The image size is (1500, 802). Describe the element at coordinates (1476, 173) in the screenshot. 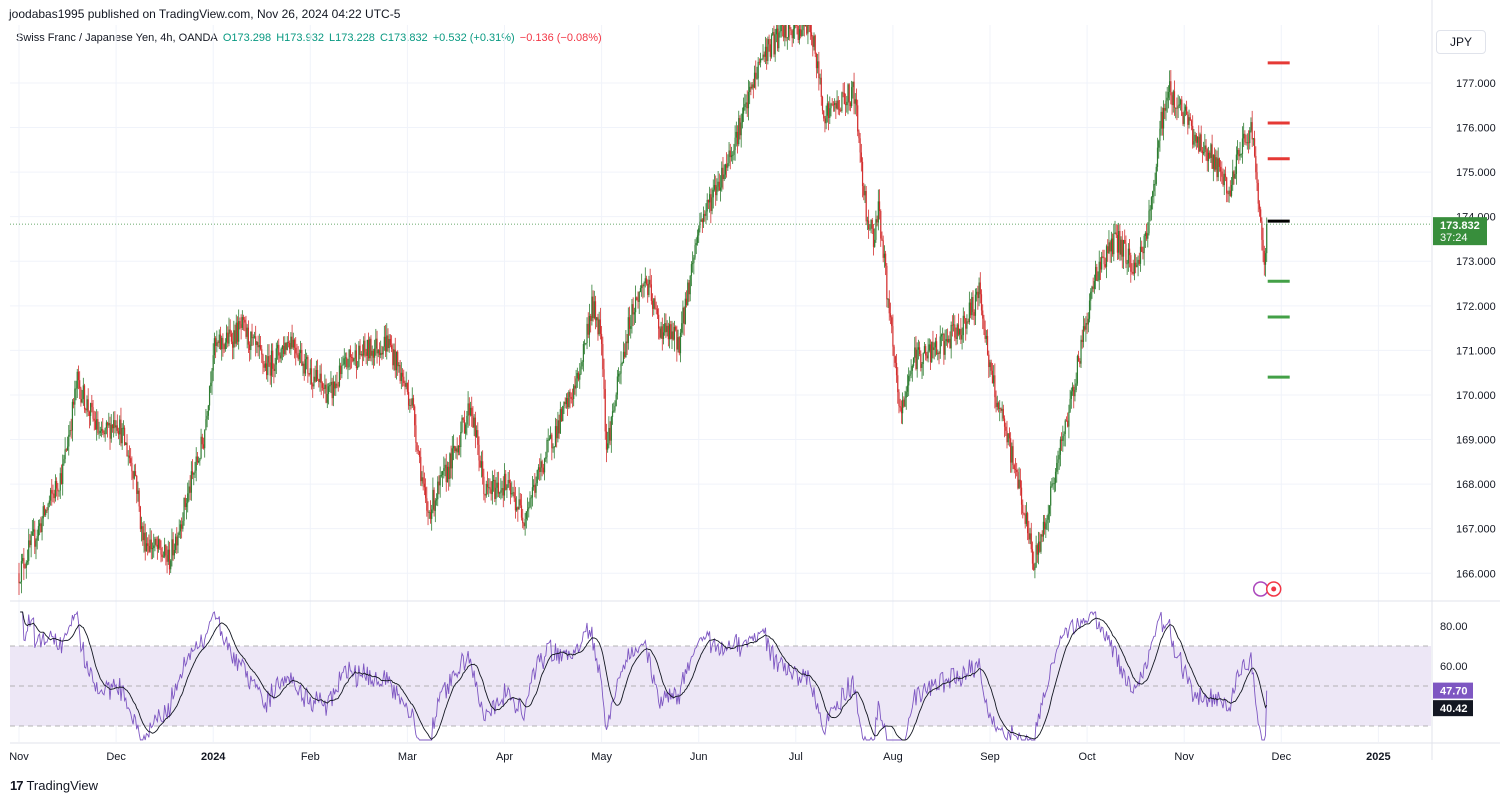

I see `price-tick-label: 175.000` at that location.